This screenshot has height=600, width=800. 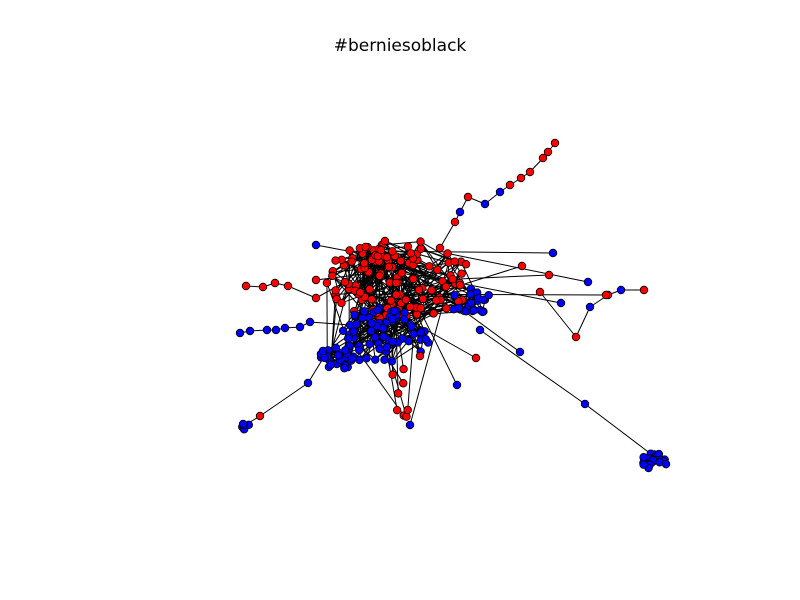 I want to click on chart-title: #berniesoblack, so click(x=400, y=46).